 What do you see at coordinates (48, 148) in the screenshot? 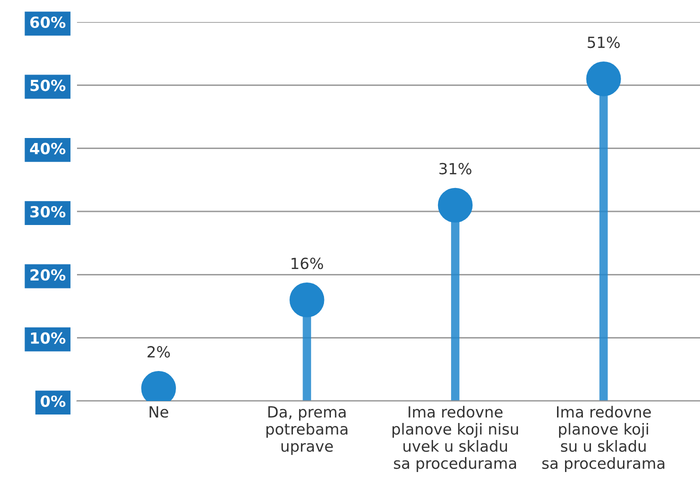
I see `y-tick-label: 40%` at bounding box center [48, 148].